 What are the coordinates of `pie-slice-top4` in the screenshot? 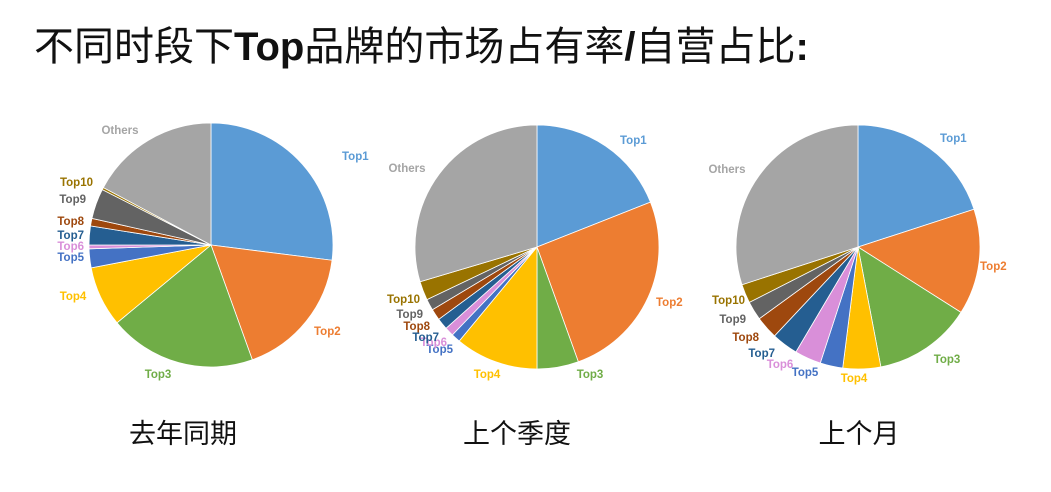 It's located at (498, 307).